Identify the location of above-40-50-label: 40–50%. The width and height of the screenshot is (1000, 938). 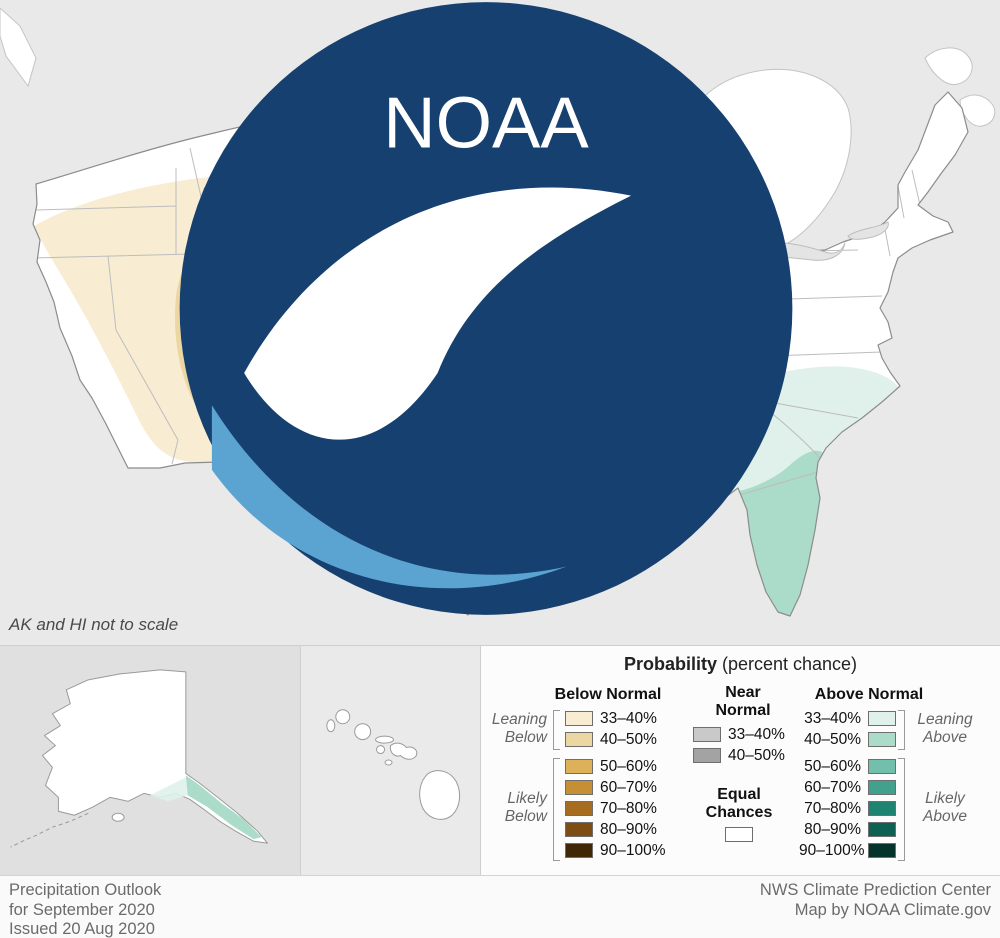
(832, 739).